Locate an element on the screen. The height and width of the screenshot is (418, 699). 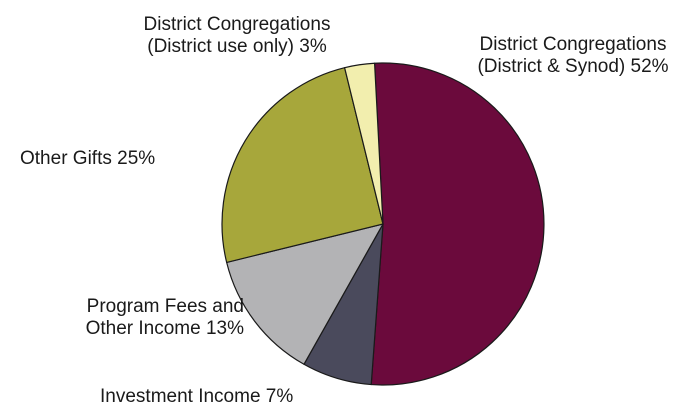
label-other-gifts: Other Gifts 25% is located at coordinates (87, 159).